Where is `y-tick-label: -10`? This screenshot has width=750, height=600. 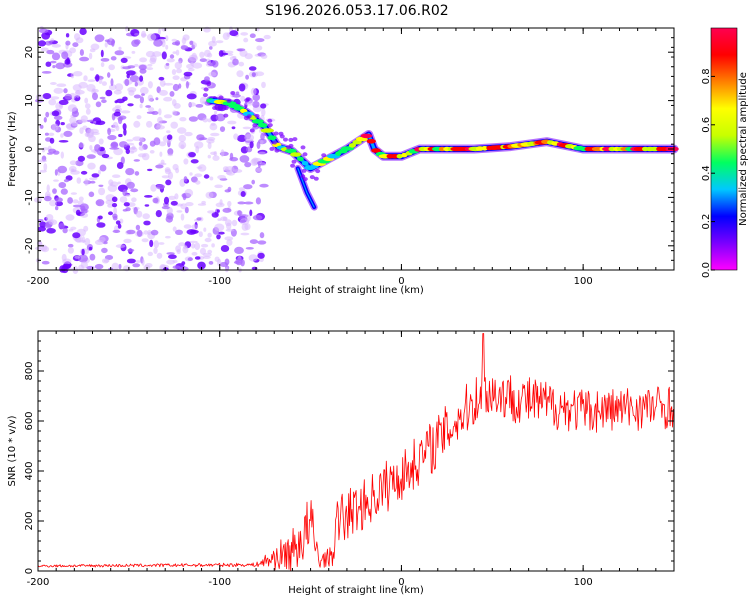 y-tick-label: -10 is located at coordinates (29, 197).